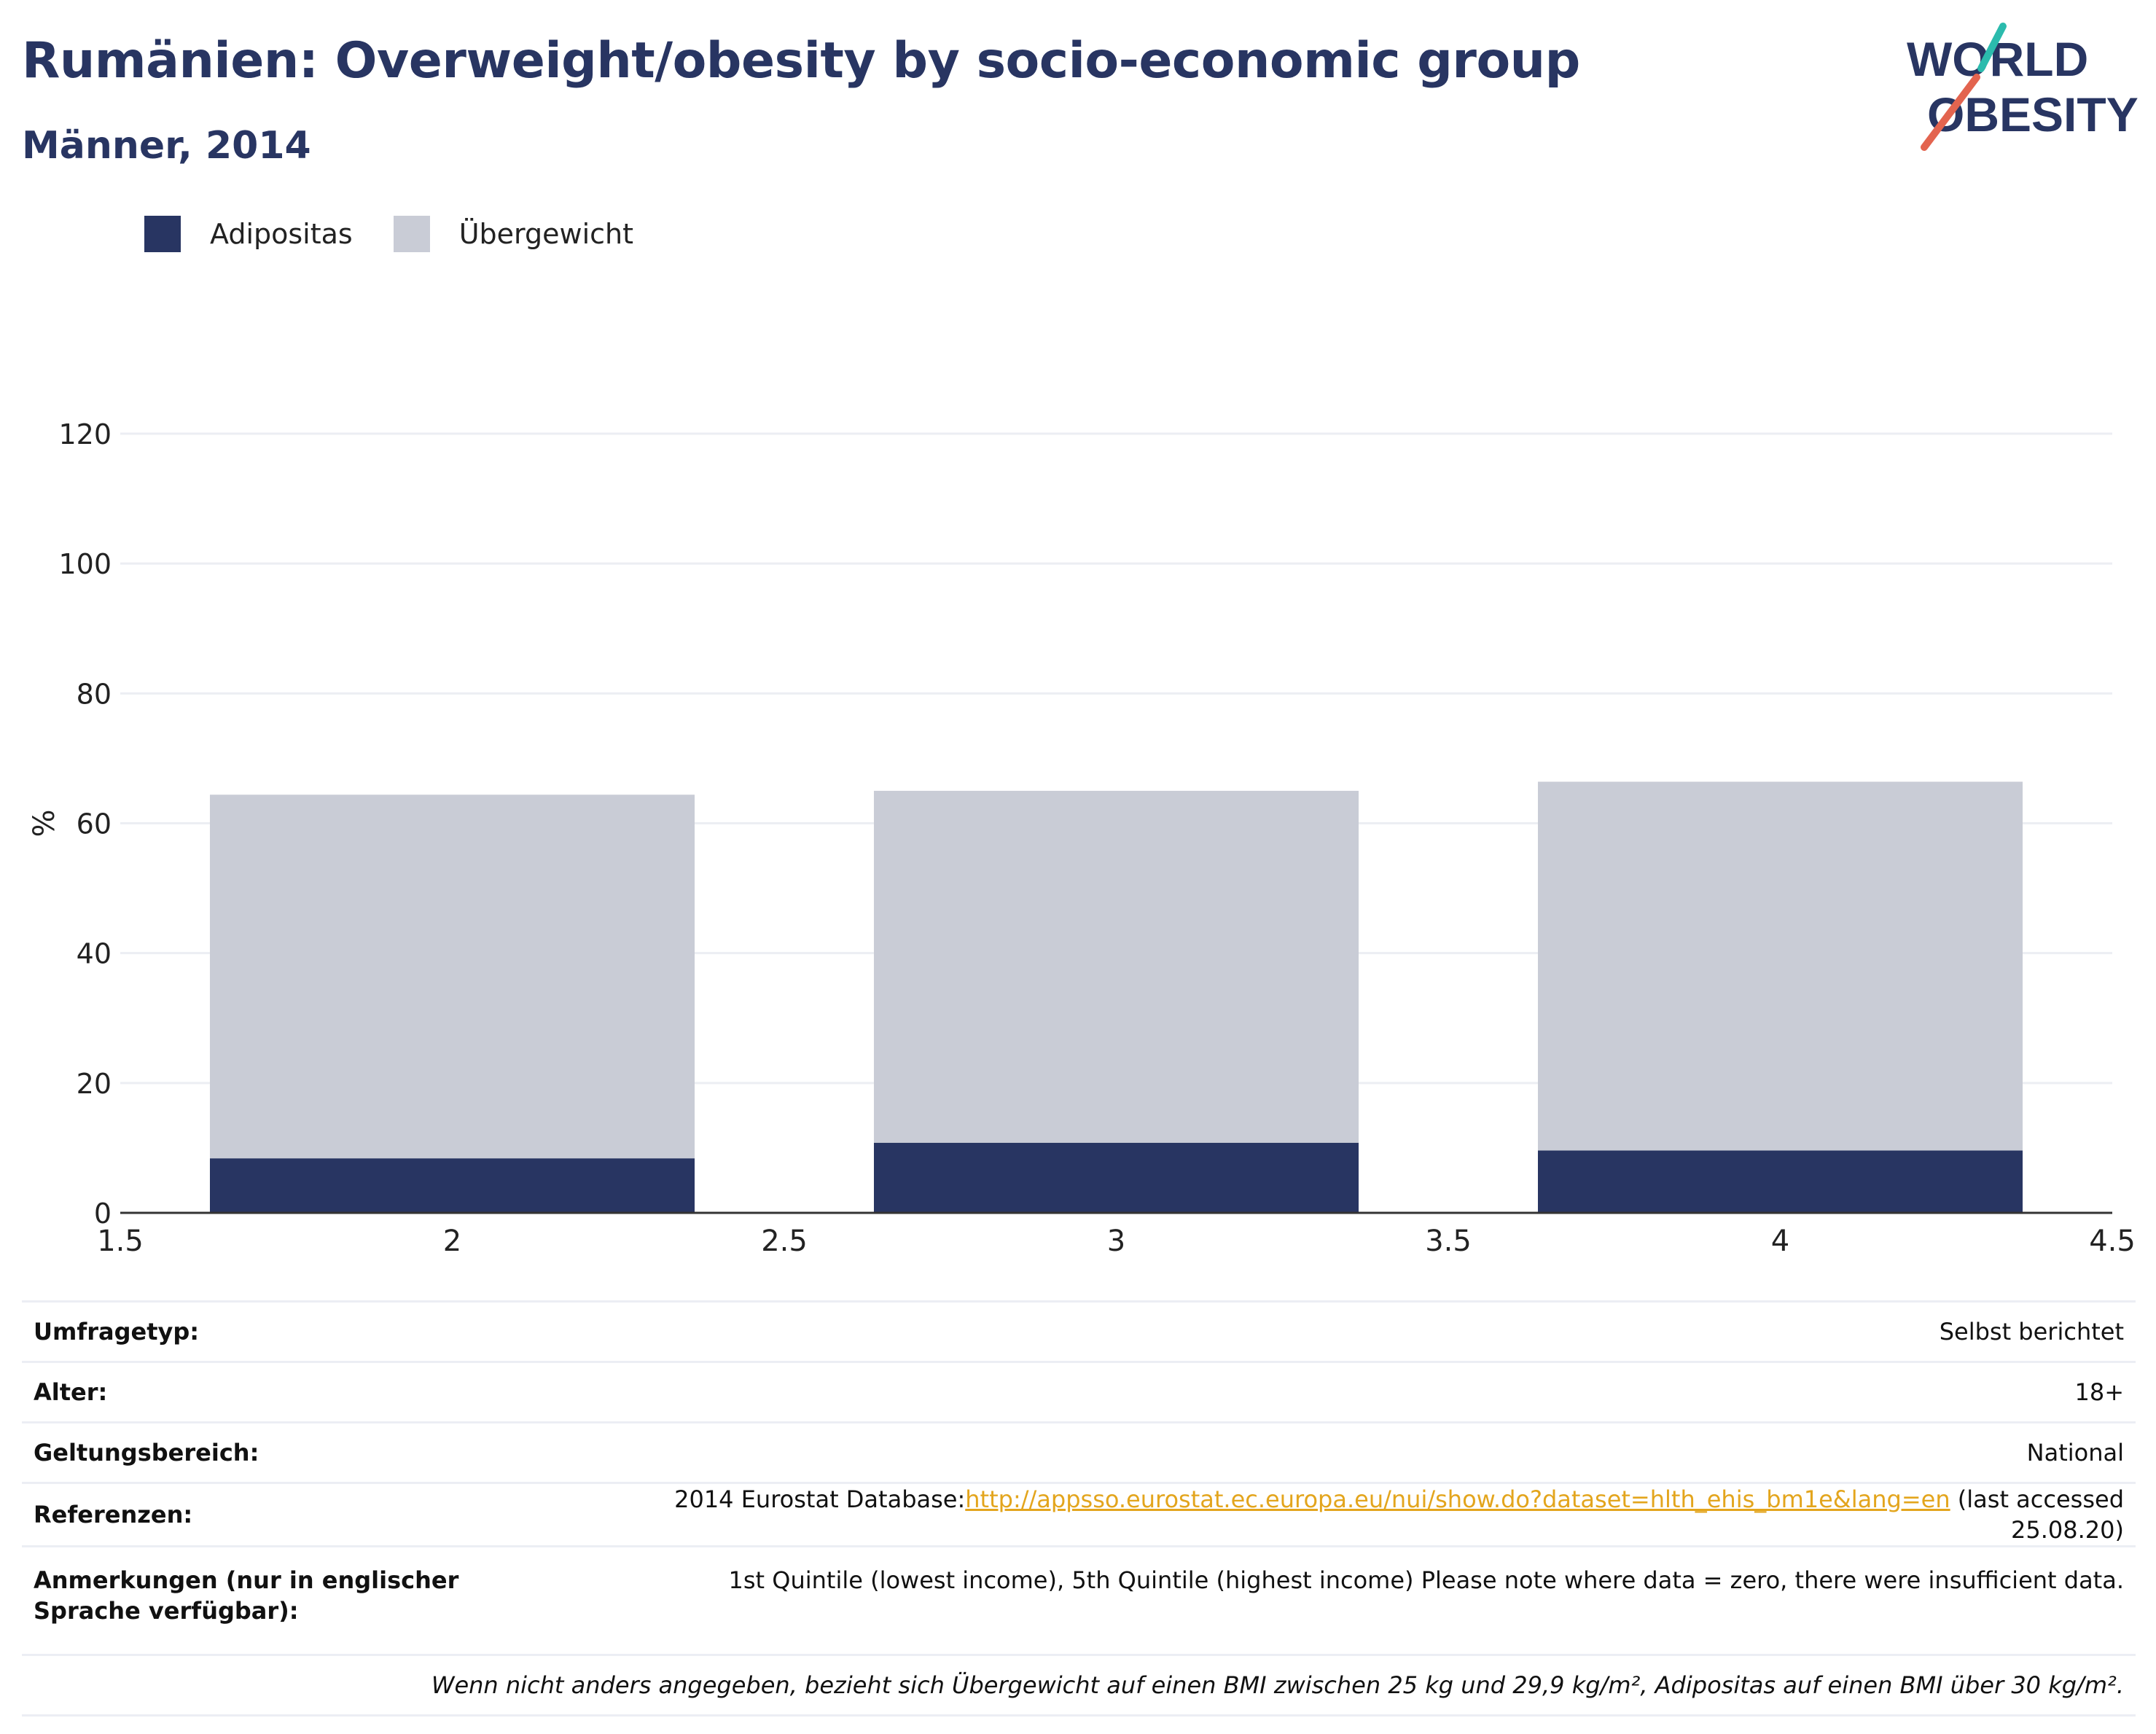 This screenshot has height=1734, width=2156. What do you see at coordinates (85, 434) in the screenshot?
I see `y-tick-label-6: 120` at bounding box center [85, 434].